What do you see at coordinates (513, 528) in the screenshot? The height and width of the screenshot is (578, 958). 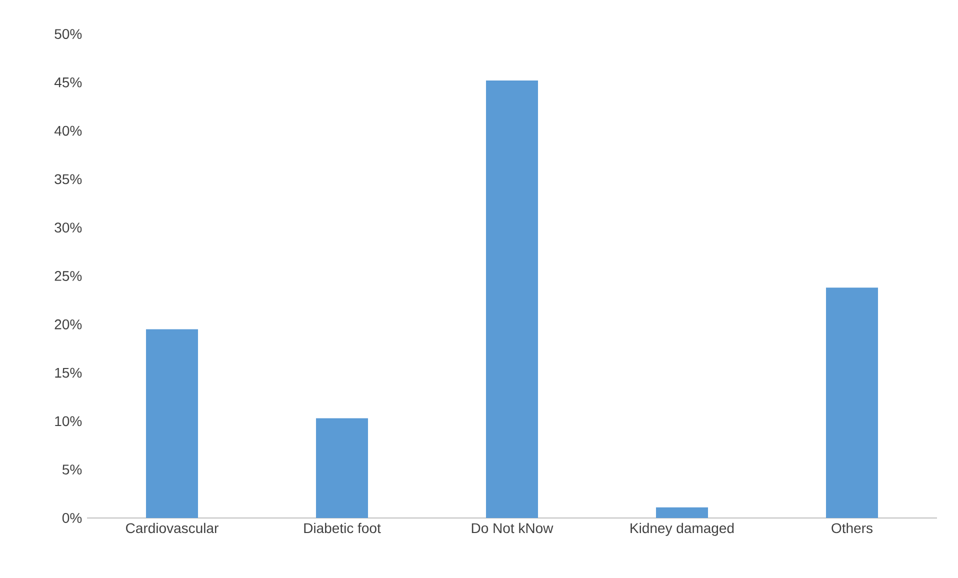 I see `x-tick-label: Do Not kNow` at bounding box center [513, 528].